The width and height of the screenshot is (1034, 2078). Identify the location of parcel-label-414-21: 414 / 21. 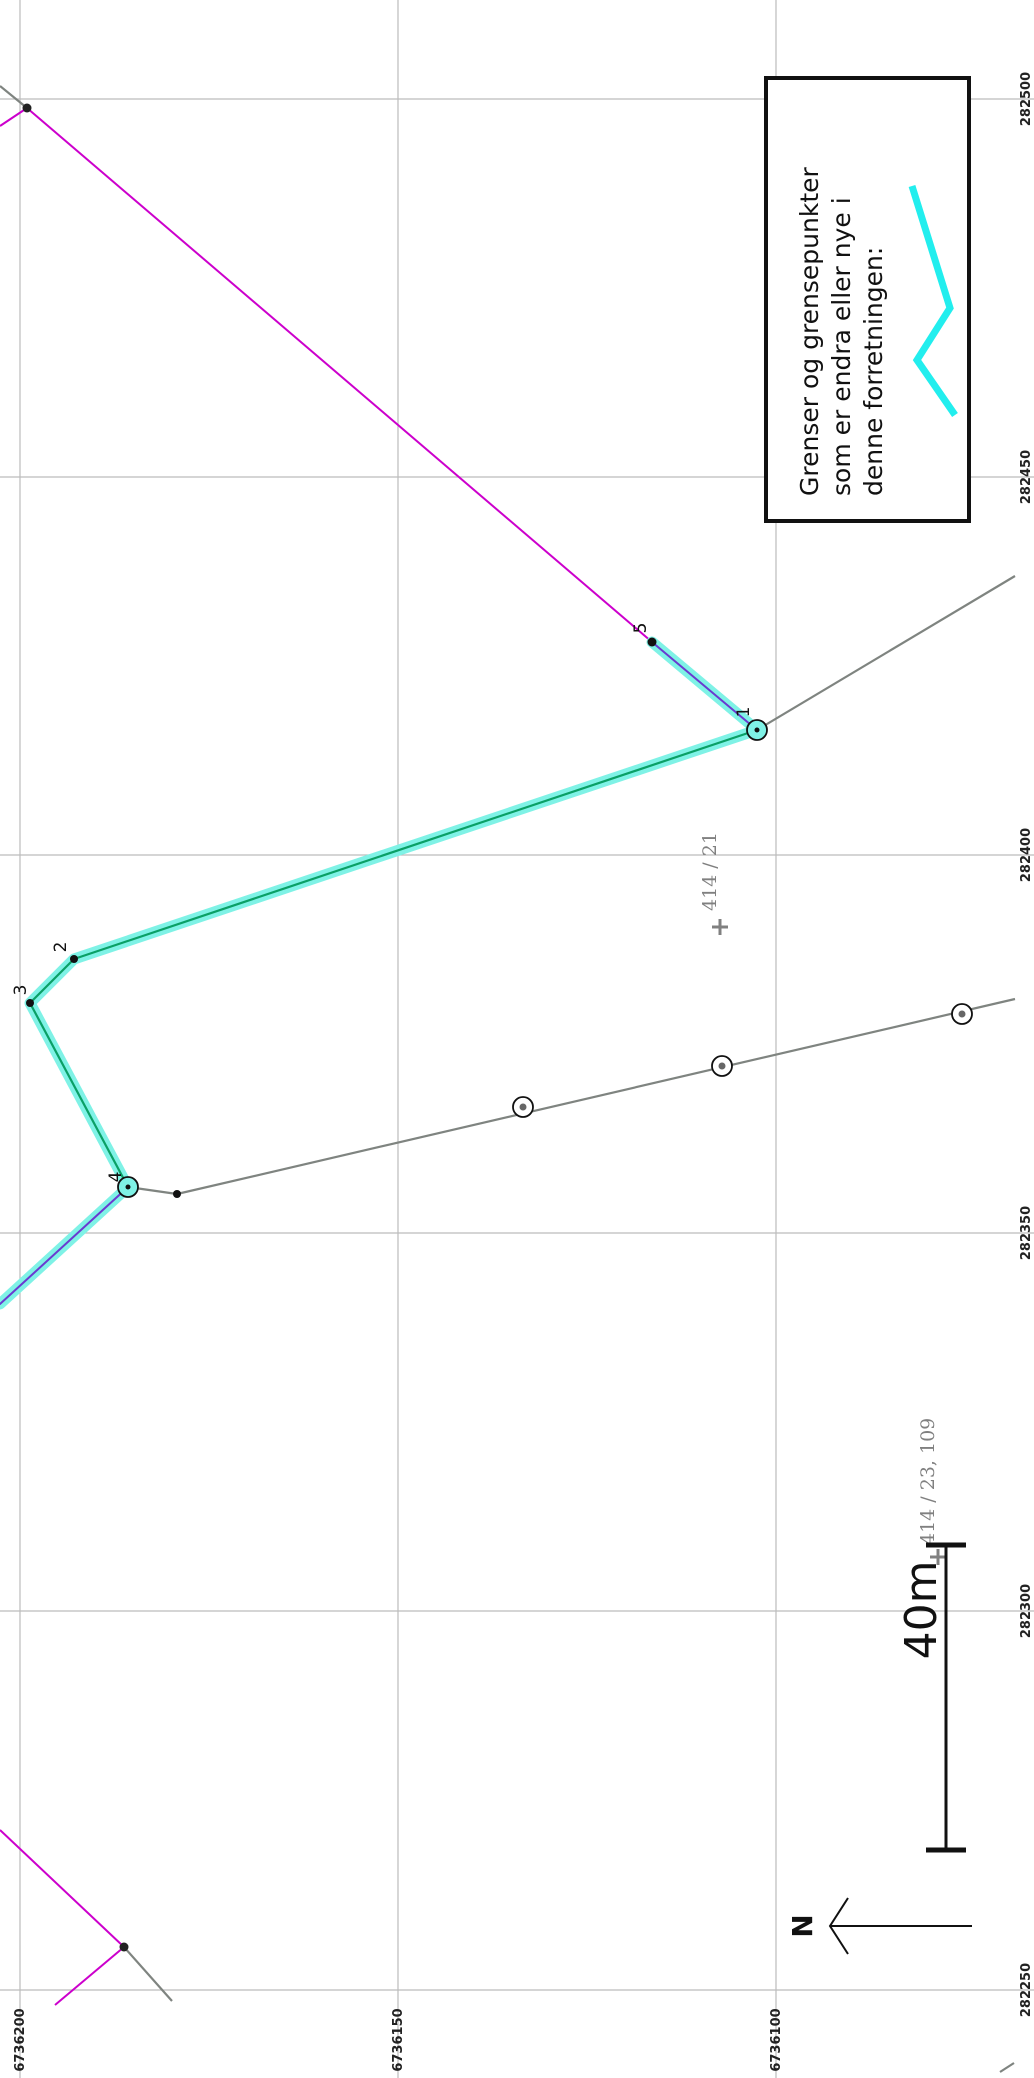
(710, 871).